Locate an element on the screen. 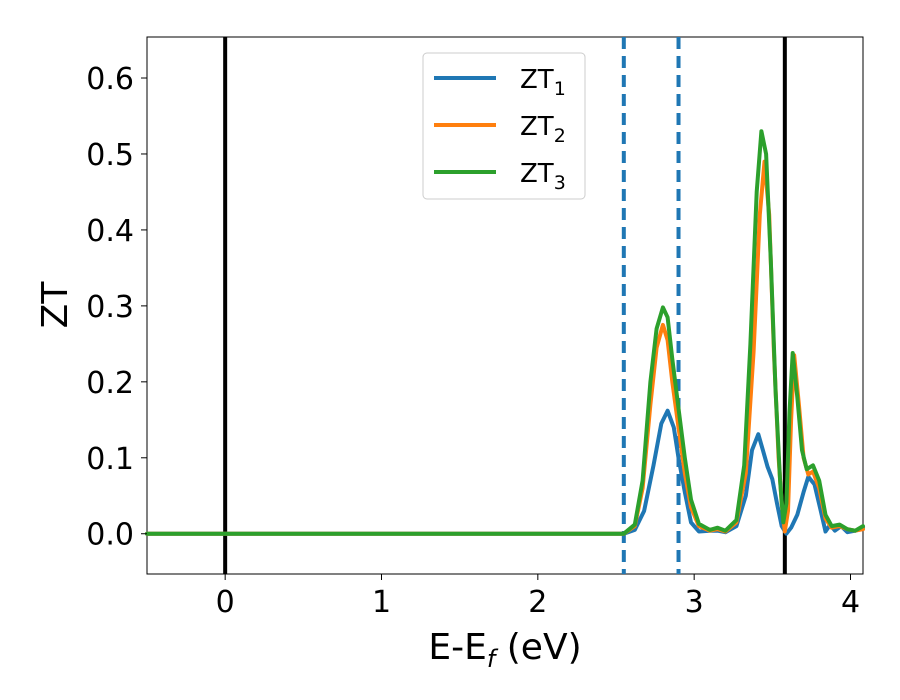 The height and width of the screenshot is (700, 900). x-tick-label: 0 is located at coordinates (225, 602).